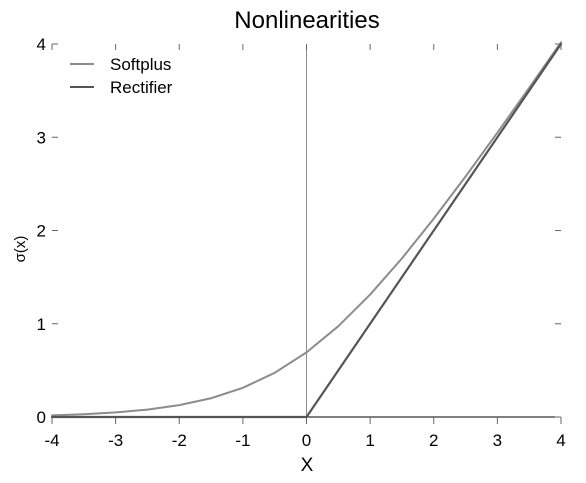  Describe the element at coordinates (306, 440) in the screenshot. I see `x-tick-label: 0` at that location.